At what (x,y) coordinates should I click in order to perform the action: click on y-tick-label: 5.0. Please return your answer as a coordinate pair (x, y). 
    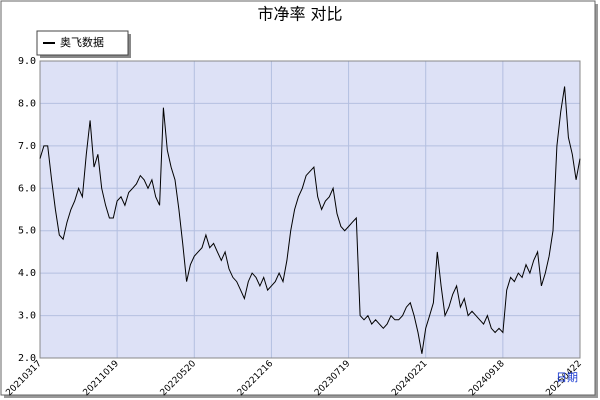
    Looking at the image, I should click on (27, 231).